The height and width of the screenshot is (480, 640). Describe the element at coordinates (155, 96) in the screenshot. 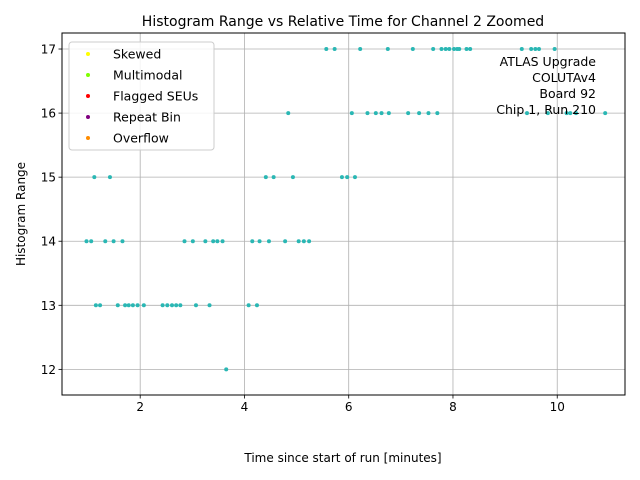

I see `legend-label-flagged-seus: Flagged SEUs` at that location.